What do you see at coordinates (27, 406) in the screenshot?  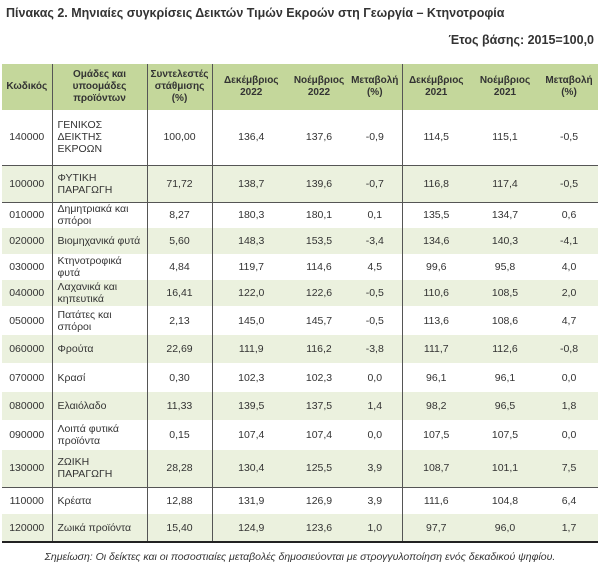 I see `code-cell: 080000` at bounding box center [27, 406].